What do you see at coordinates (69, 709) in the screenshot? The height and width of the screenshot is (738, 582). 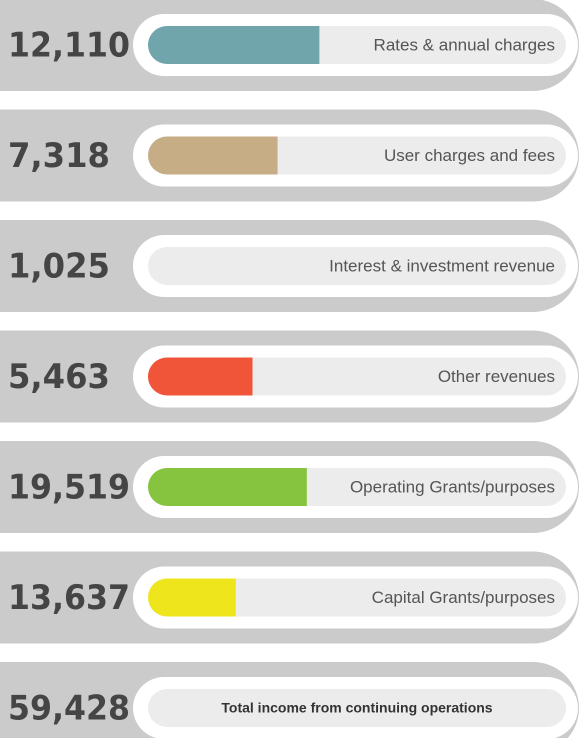 I see `amount: 59,428` at bounding box center [69, 709].